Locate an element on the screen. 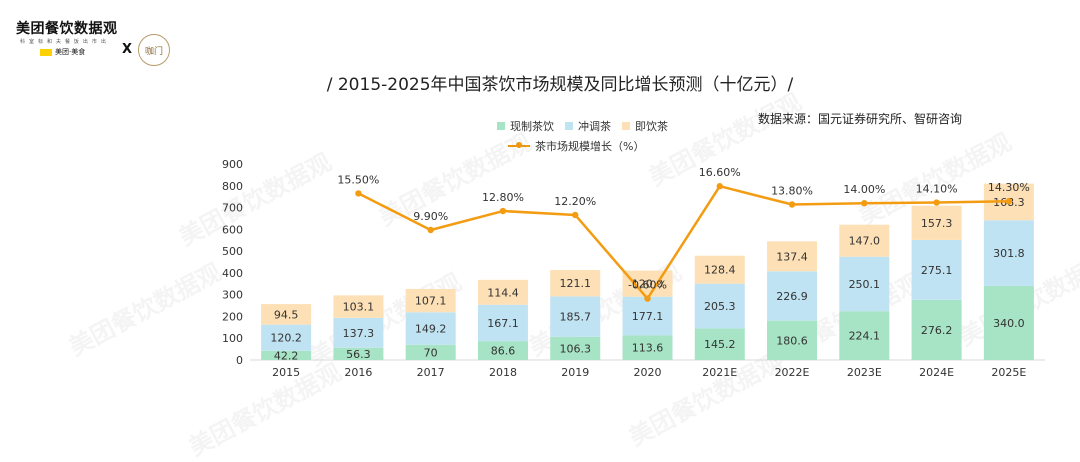  y-tick-label: 0 is located at coordinates (239, 360).